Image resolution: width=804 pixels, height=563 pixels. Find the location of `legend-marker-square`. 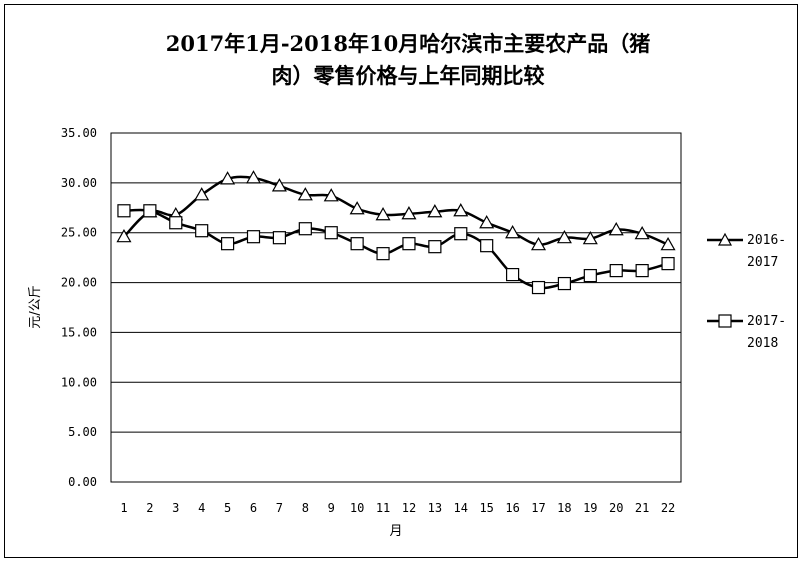

legend-marker-square is located at coordinates (725, 321).